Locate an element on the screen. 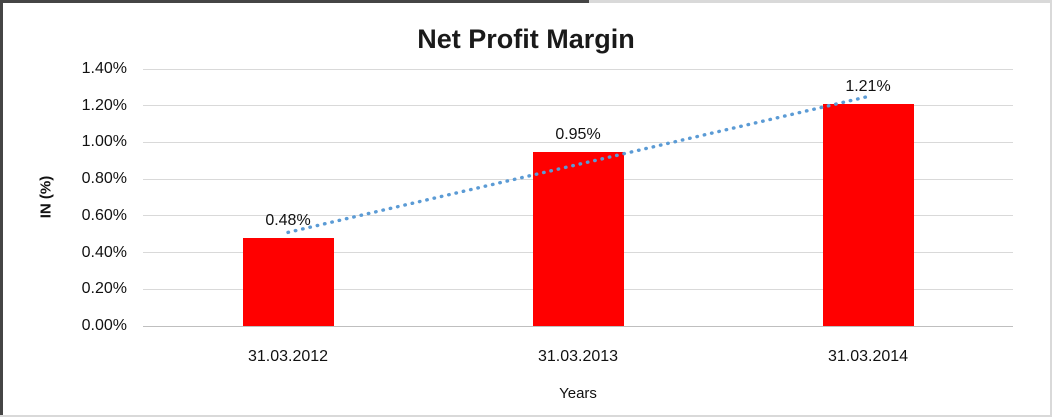  y-tick-label: 1.00% is located at coordinates (104, 142).